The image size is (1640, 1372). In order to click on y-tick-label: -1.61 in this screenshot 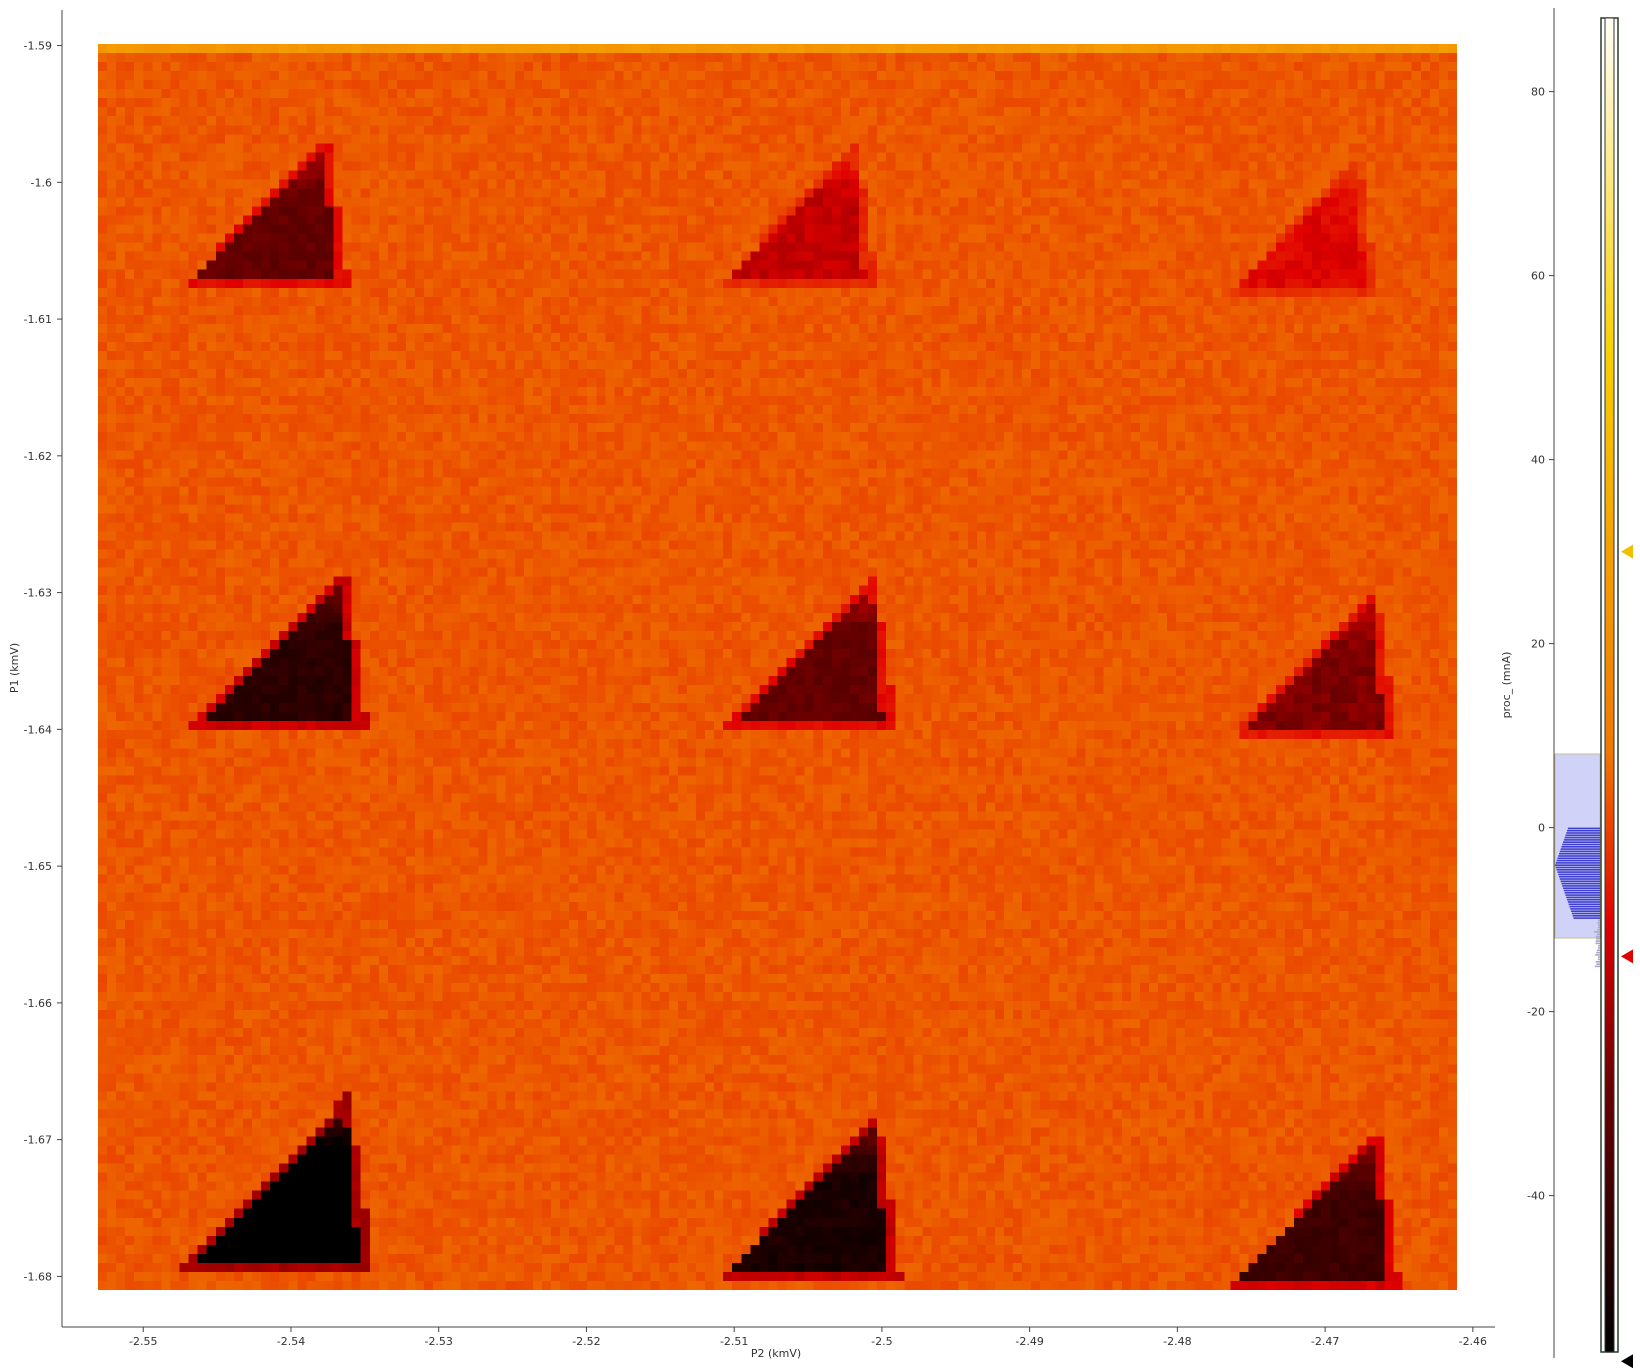, I will do `click(38, 319)`.